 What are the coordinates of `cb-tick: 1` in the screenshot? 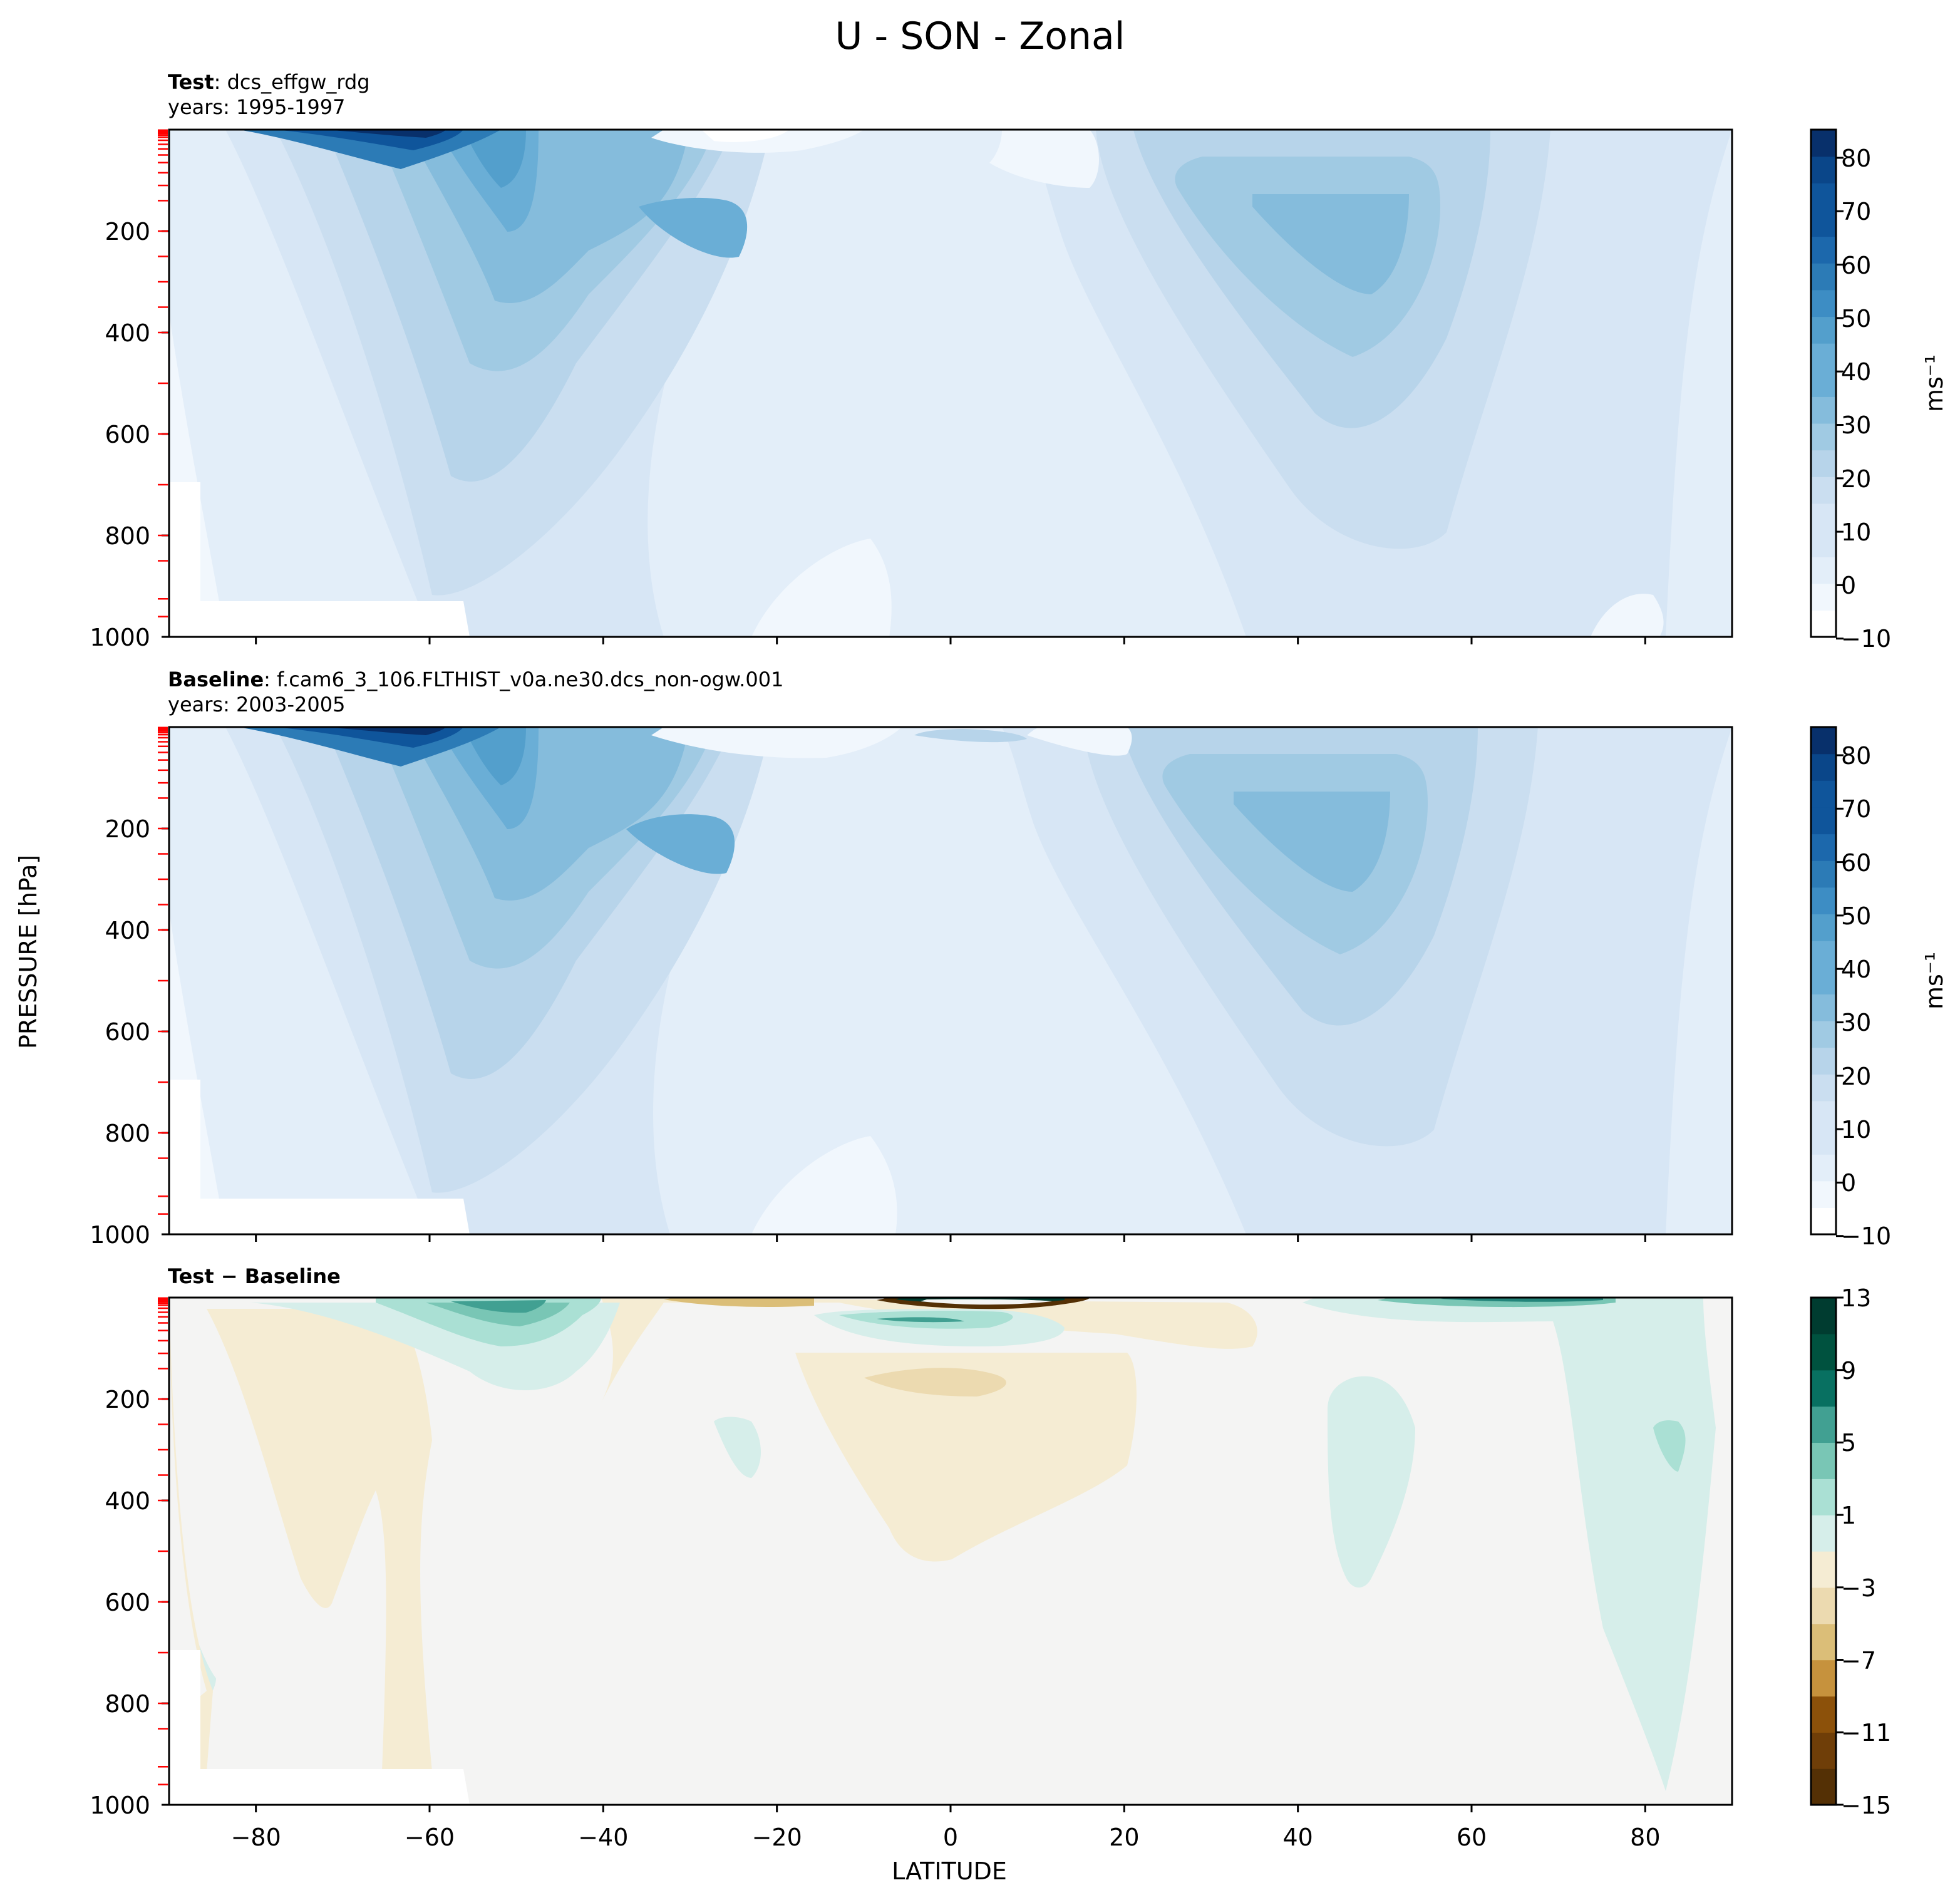 It's located at (1848, 1515).